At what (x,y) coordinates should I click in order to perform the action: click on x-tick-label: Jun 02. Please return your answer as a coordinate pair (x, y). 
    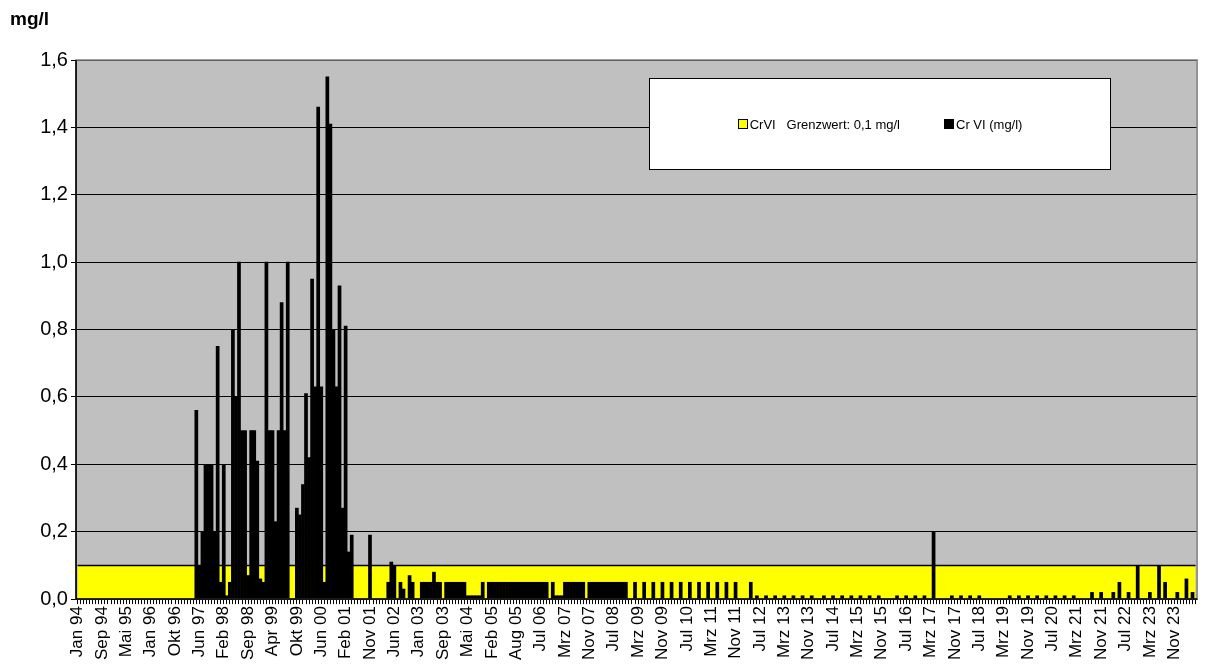
    Looking at the image, I should click on (394, 632).